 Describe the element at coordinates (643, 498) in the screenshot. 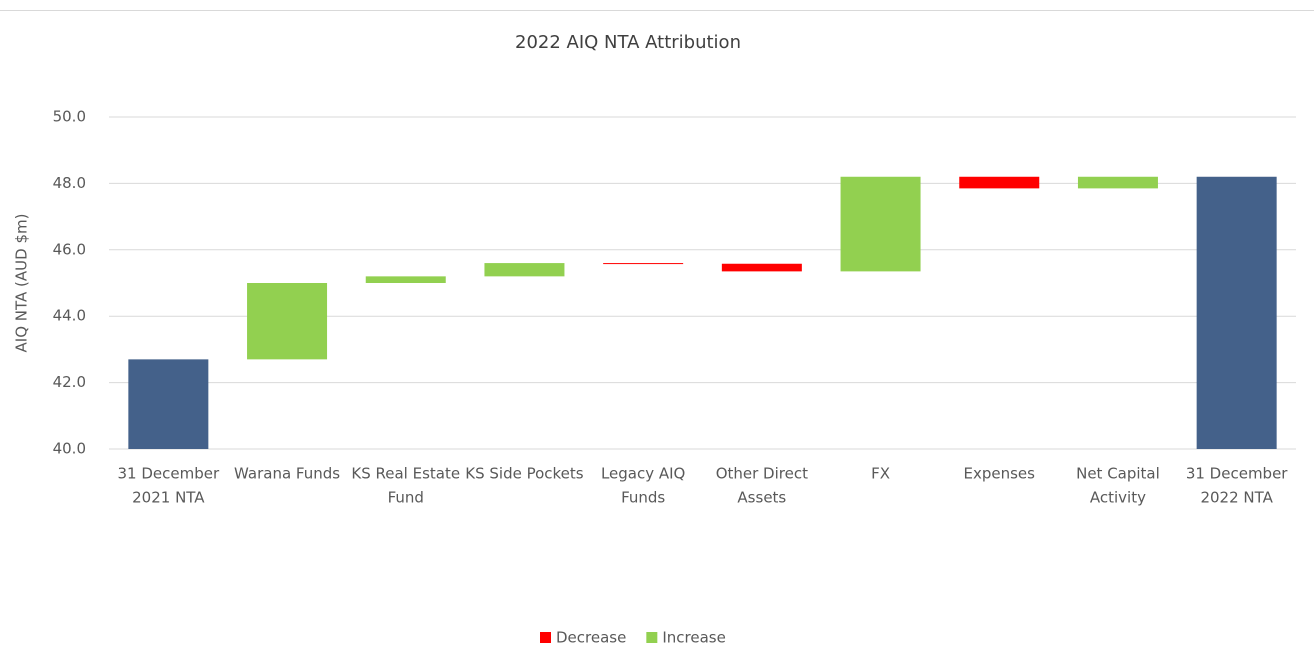

I see `x-tick-label: Funds` at that location.